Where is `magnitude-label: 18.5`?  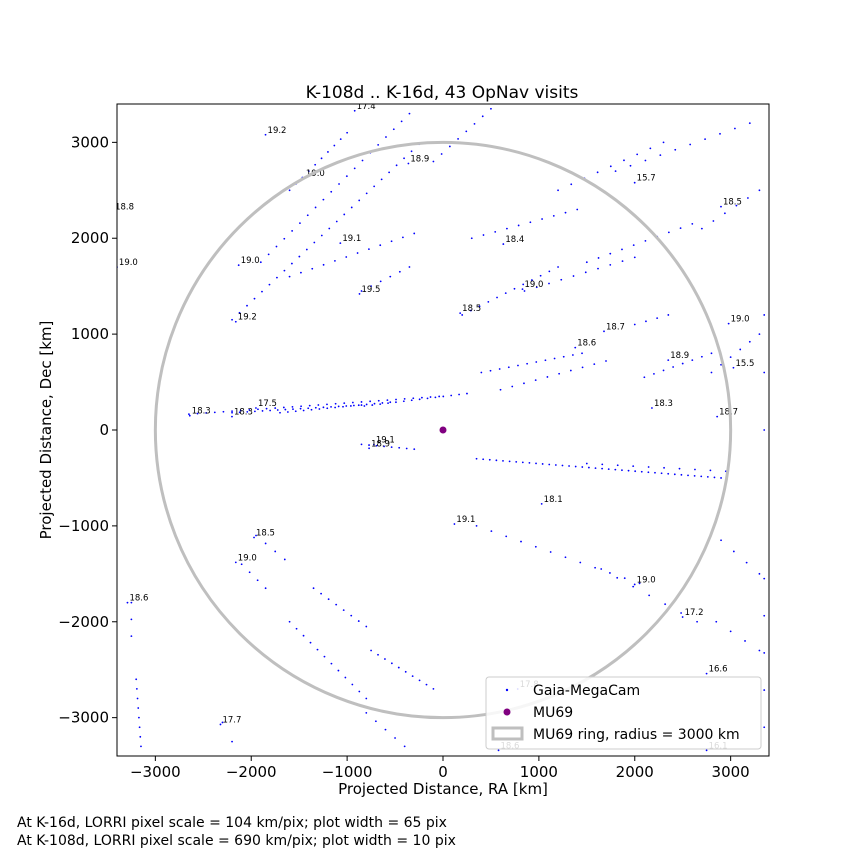
magnitude-label: 18.5 is located at coordinates (732, 203).